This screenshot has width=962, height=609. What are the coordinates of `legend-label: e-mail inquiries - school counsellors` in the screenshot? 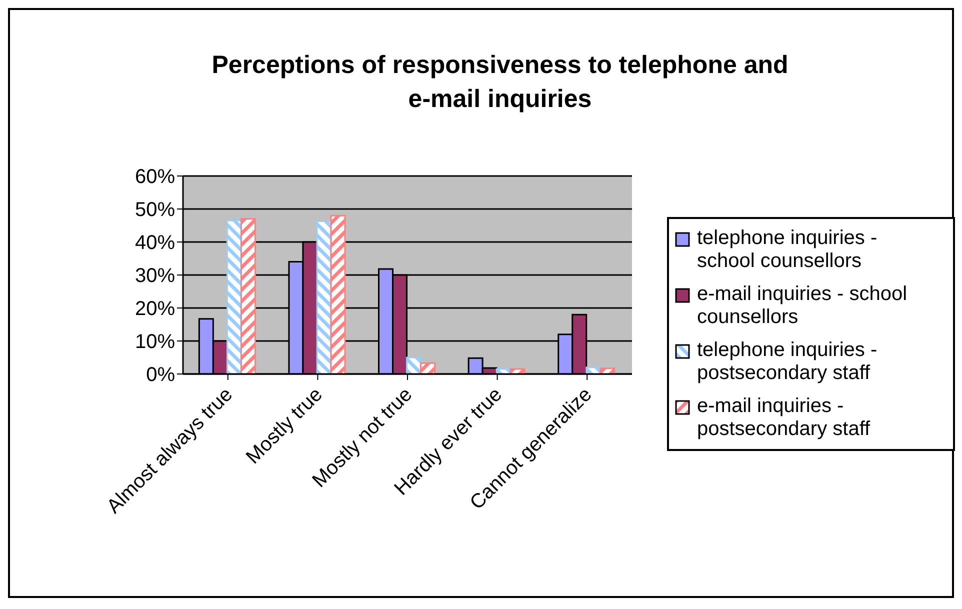 It's located at (802, 306).